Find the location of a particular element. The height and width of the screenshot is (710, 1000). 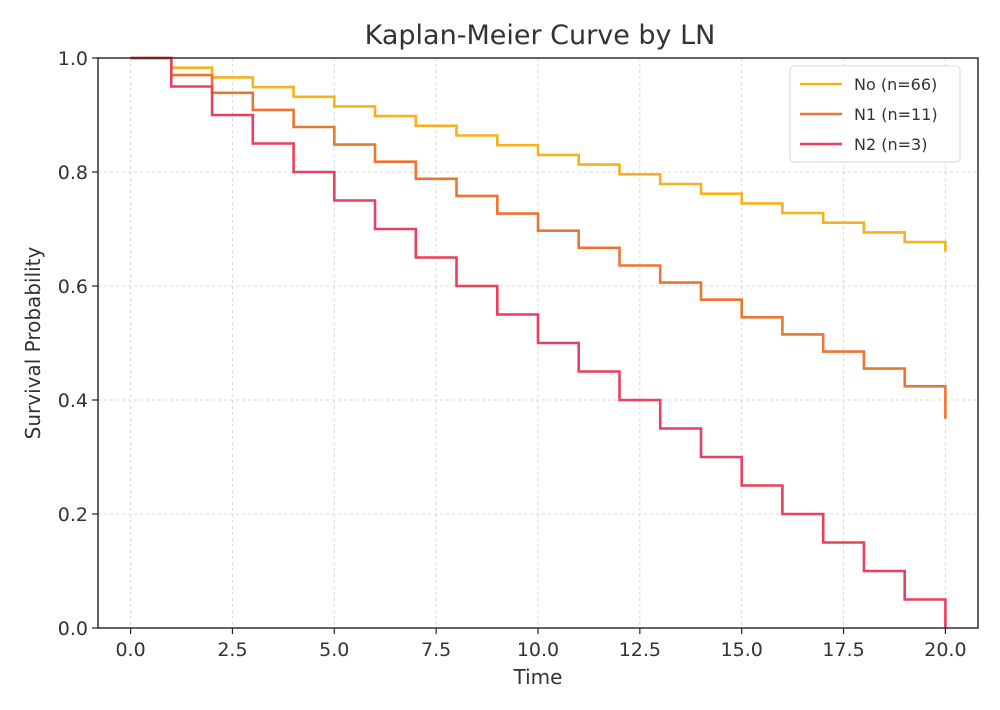

x-tick-label: 2.5 is located at coordinates (232, 650).